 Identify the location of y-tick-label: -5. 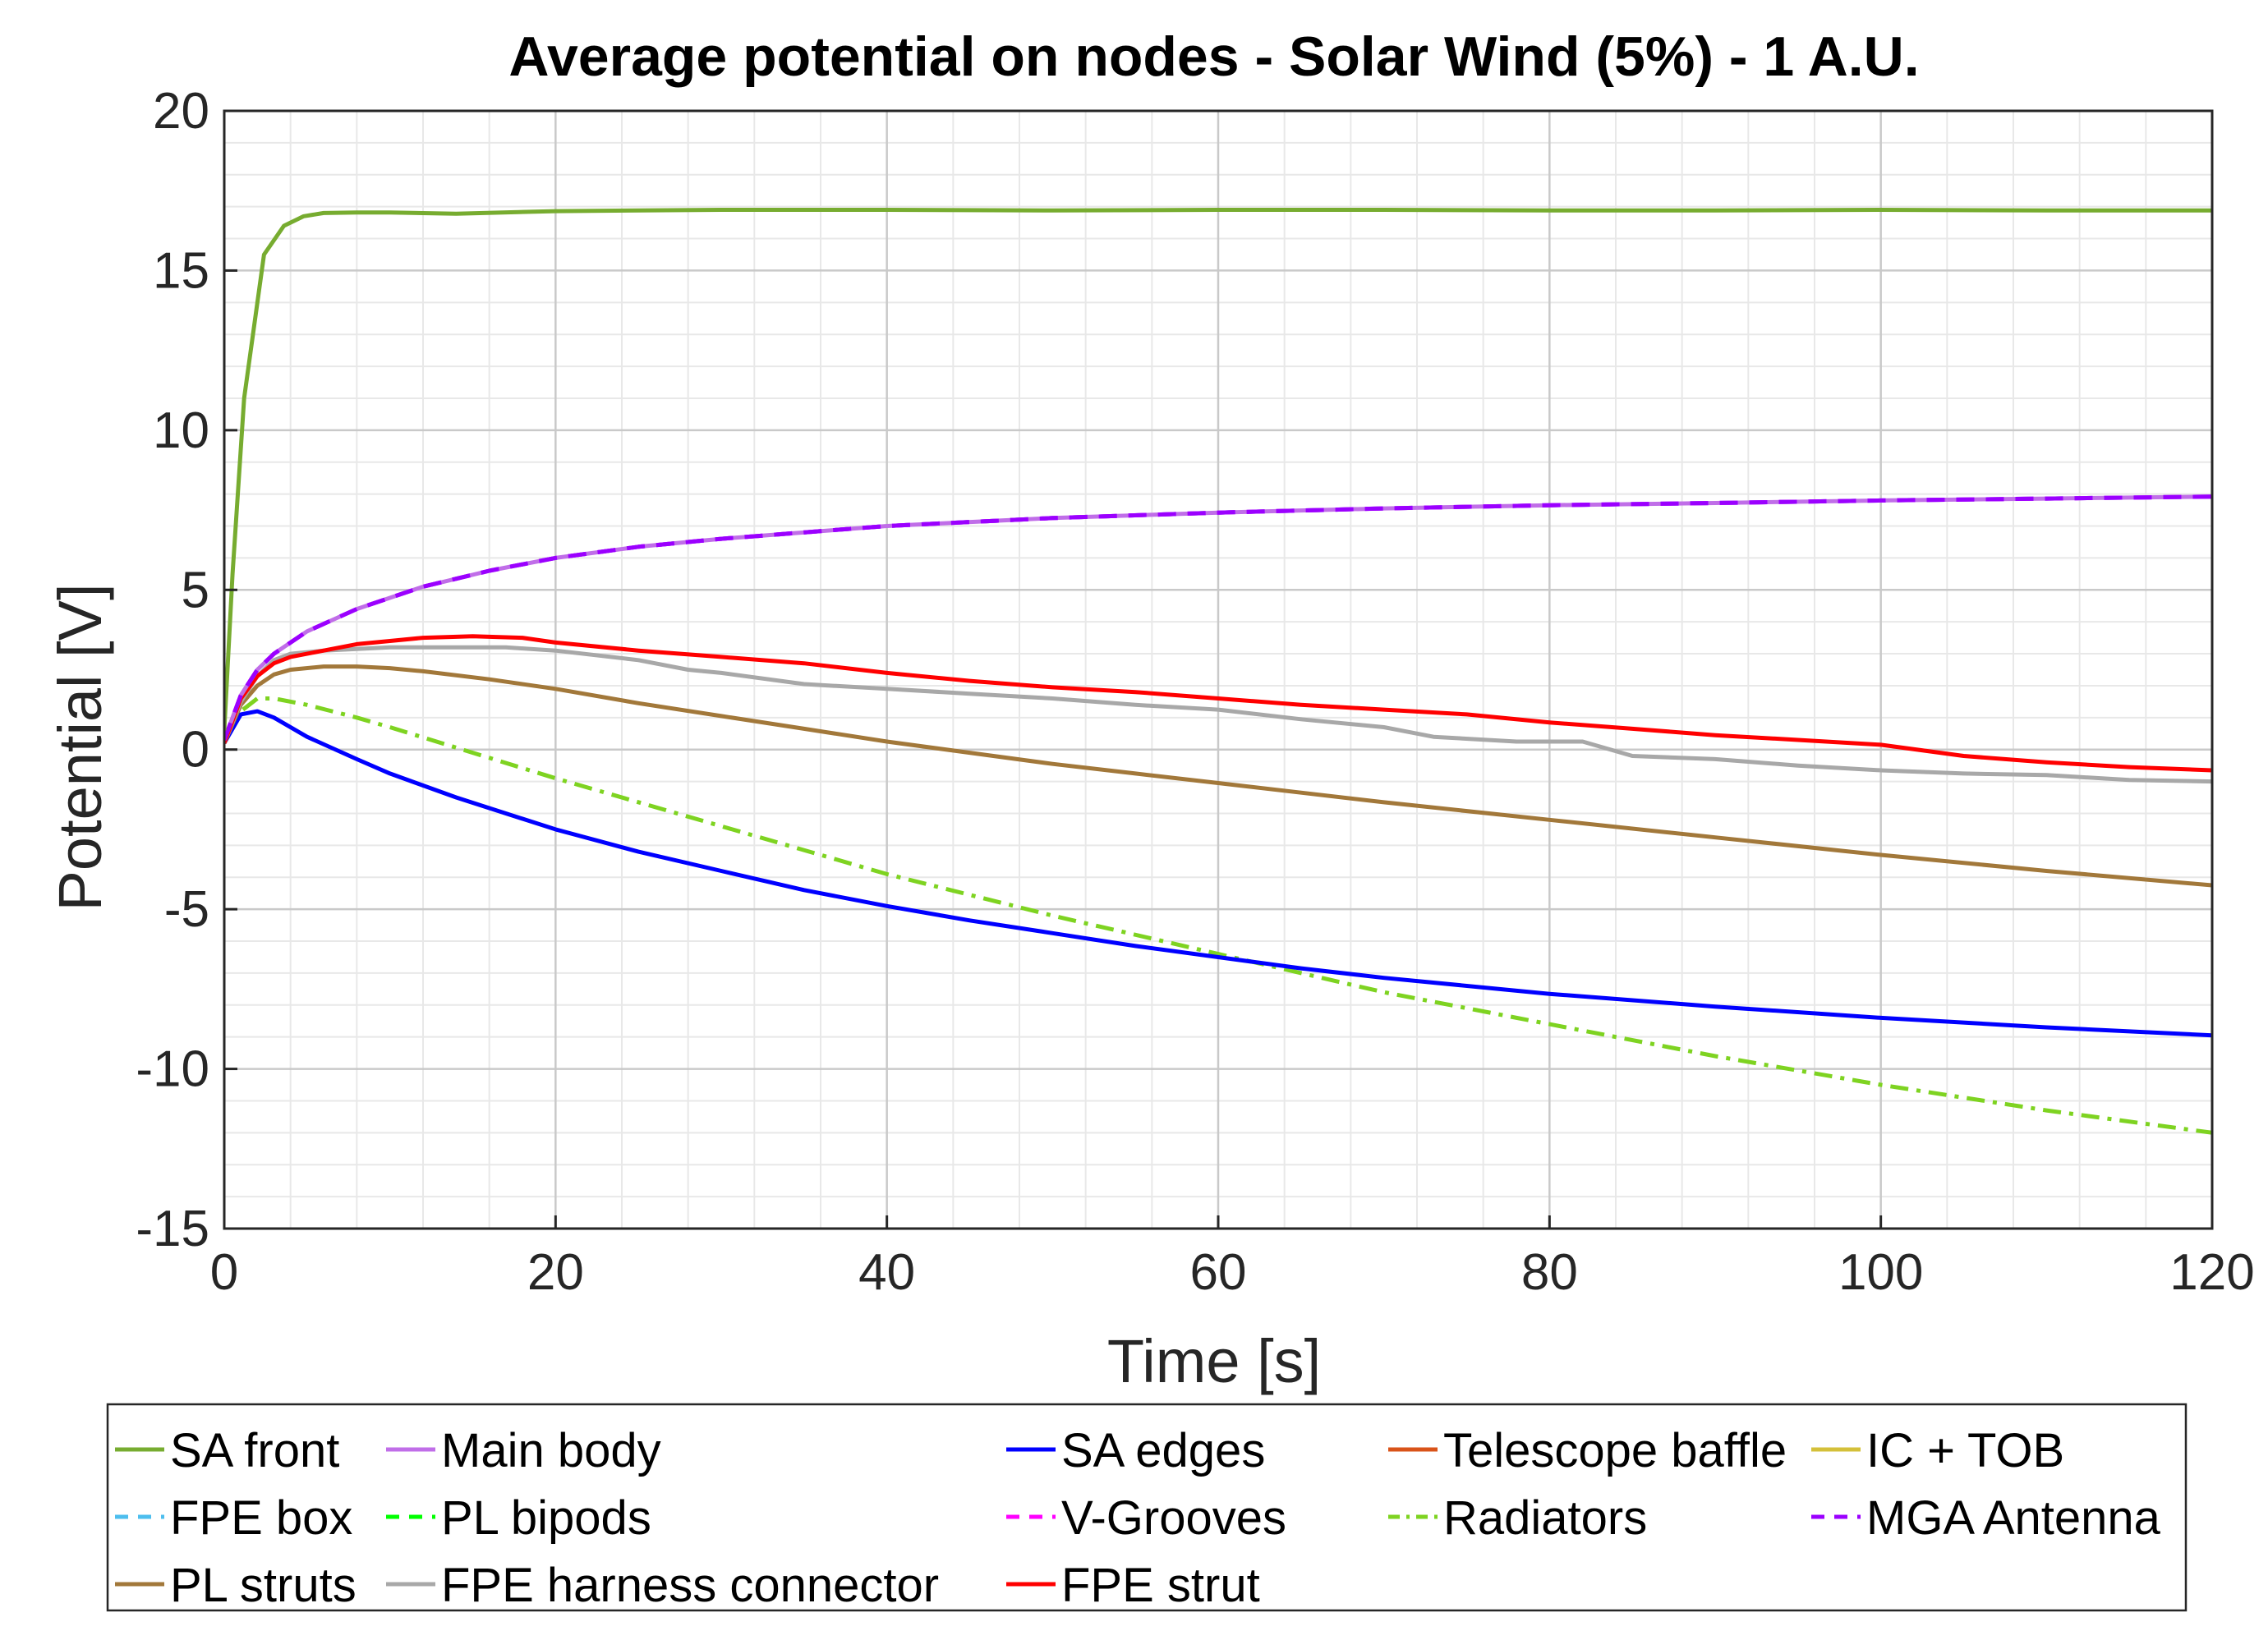
(186, 910).